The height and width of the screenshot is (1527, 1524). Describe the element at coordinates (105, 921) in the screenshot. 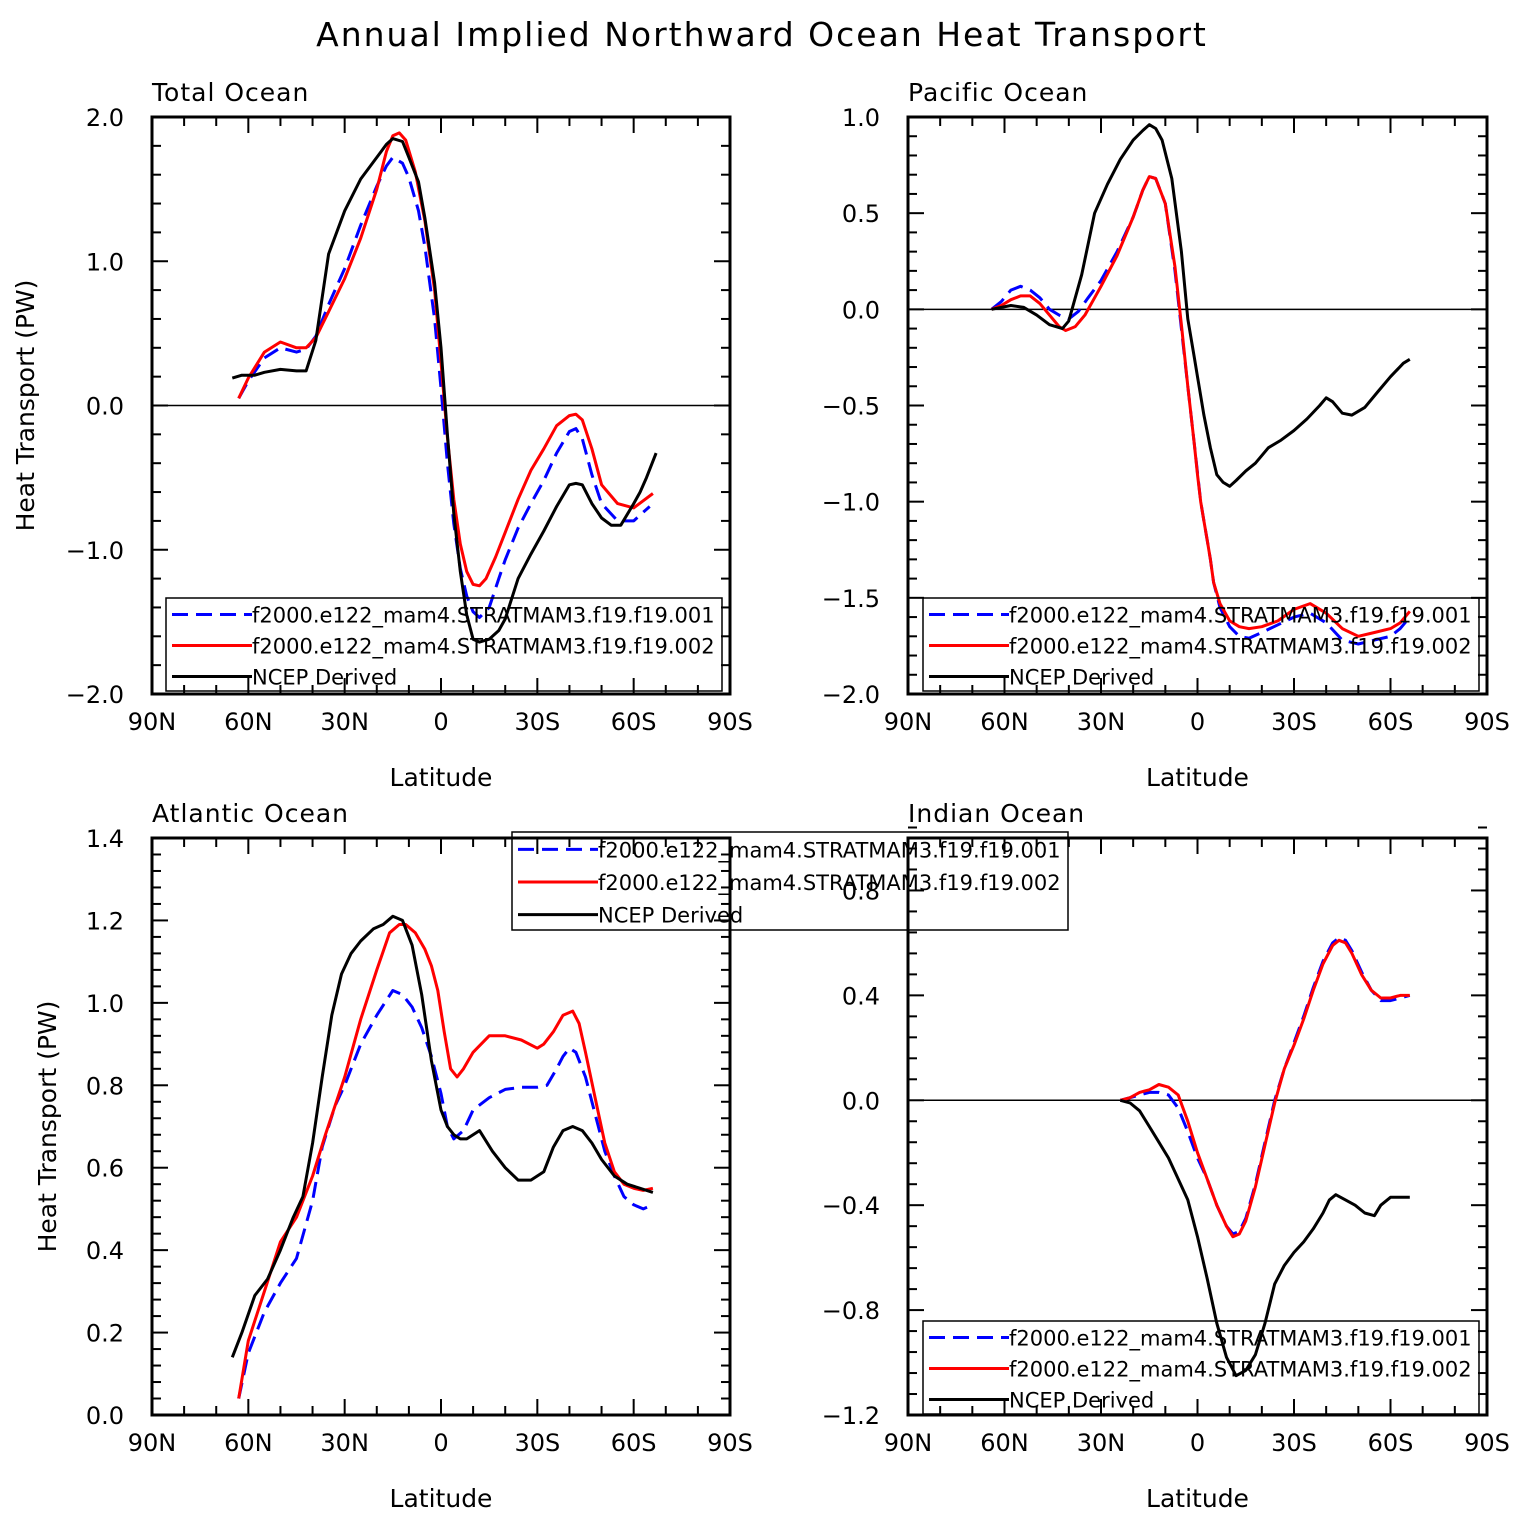

I see `y-tick-label: 1.2` at that location.